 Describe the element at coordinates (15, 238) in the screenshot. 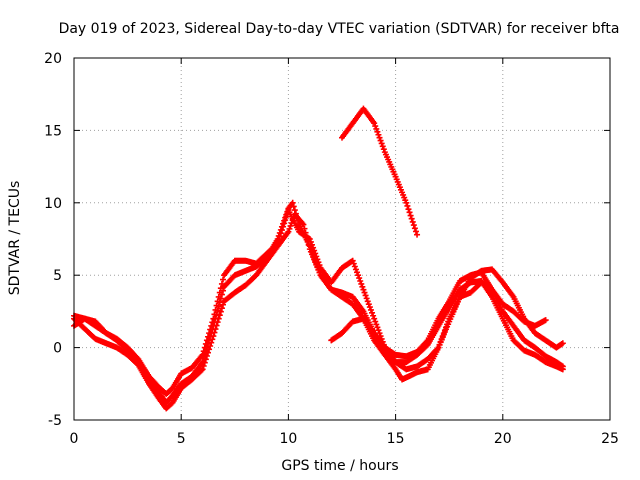

I see `y-axis-title: SDTVAR / TECUs` at that location.